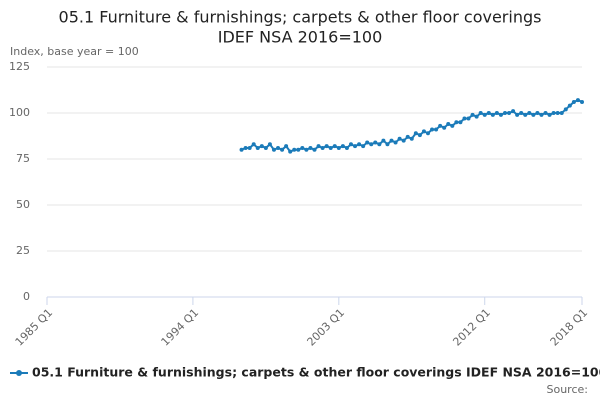 The image size is (600, 400). What do you see at coordinates (569, 327) in the screenshot?
I see `x-tick-label: 2018 Q1` at bounding box center [569, 327].